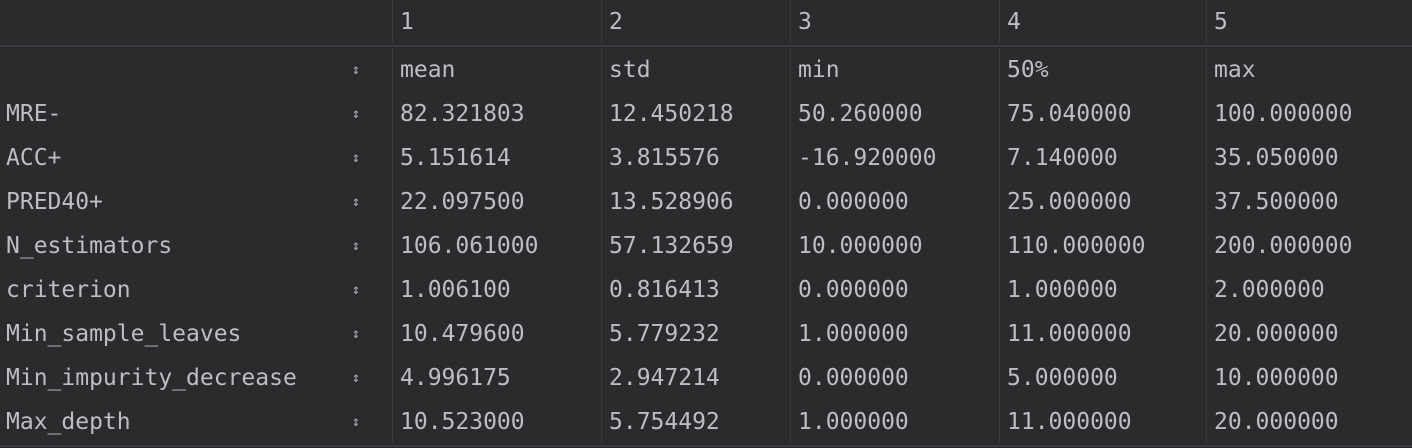 This screenshot has width=1412, height=448. What do you see at coordinates (696, 202) in the screenshot?
I see `table-cell: 13.528906` at bounding box center [696, 202].